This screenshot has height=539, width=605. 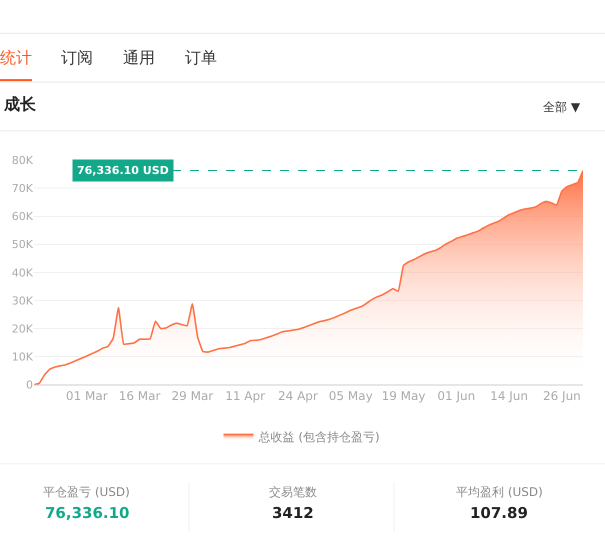 What do you see at coordinates (298, 396) in the screenshot?
I see `x-tick-label: 24 Apr` at bounding box center [298, 396].